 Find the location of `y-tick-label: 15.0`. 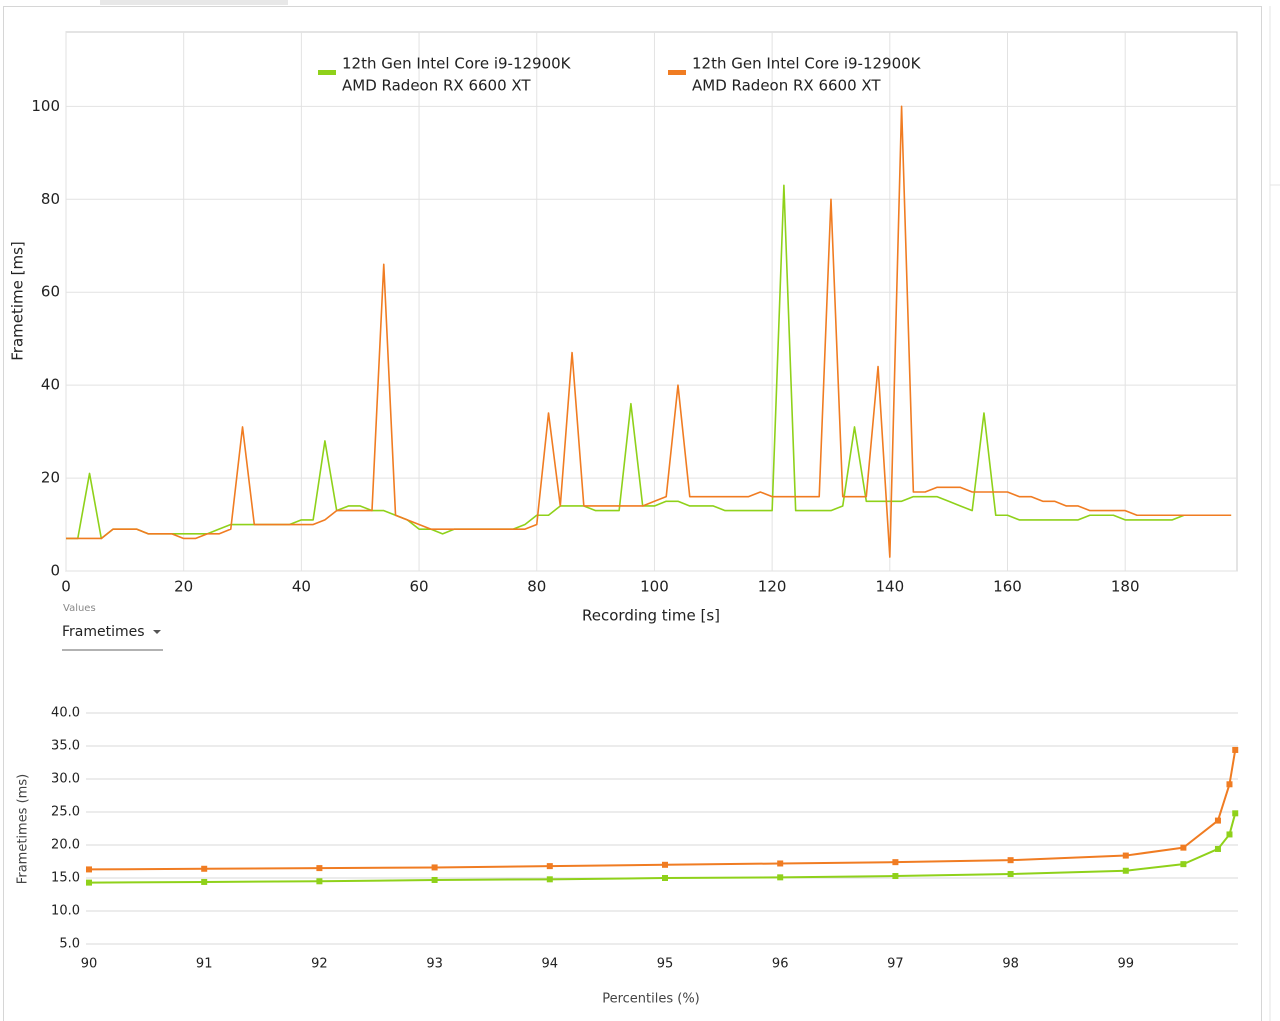

y-tick-label: 15.0 is located at coordinates (65, 878).